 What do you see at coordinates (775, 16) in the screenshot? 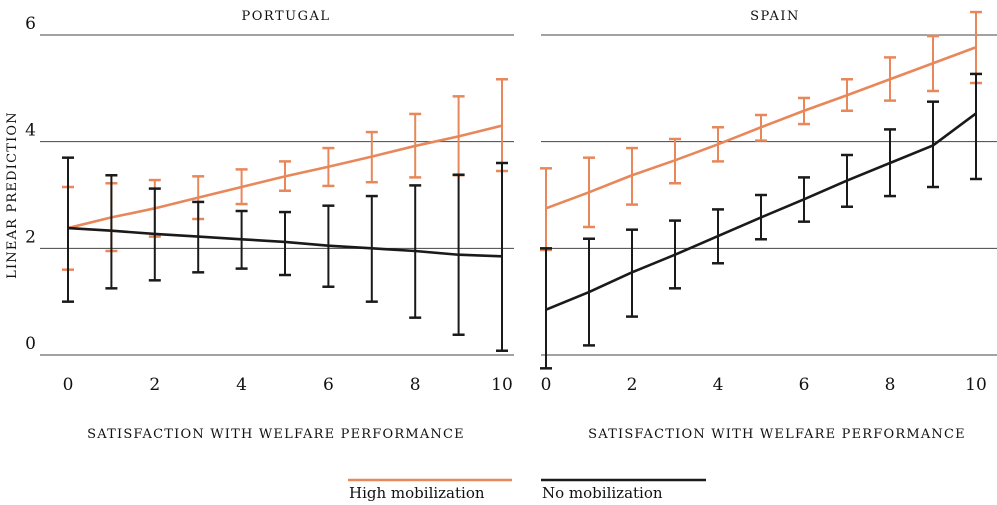
I see `panel-title: SPAIN` at bounding box center [775, 16].